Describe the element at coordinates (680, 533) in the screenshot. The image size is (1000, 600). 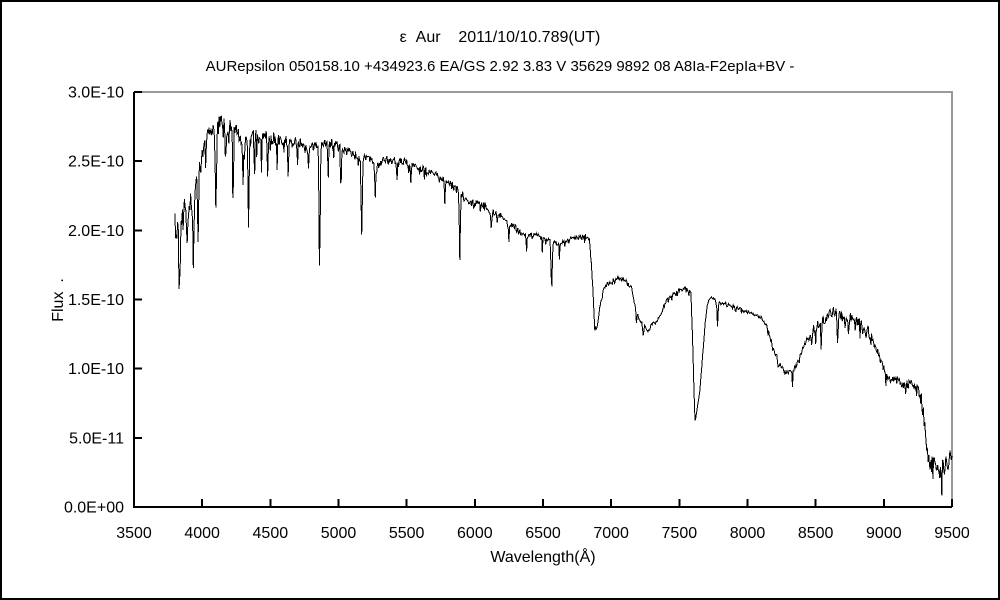
I see `x-tick-label-7500: 7500` at that location.